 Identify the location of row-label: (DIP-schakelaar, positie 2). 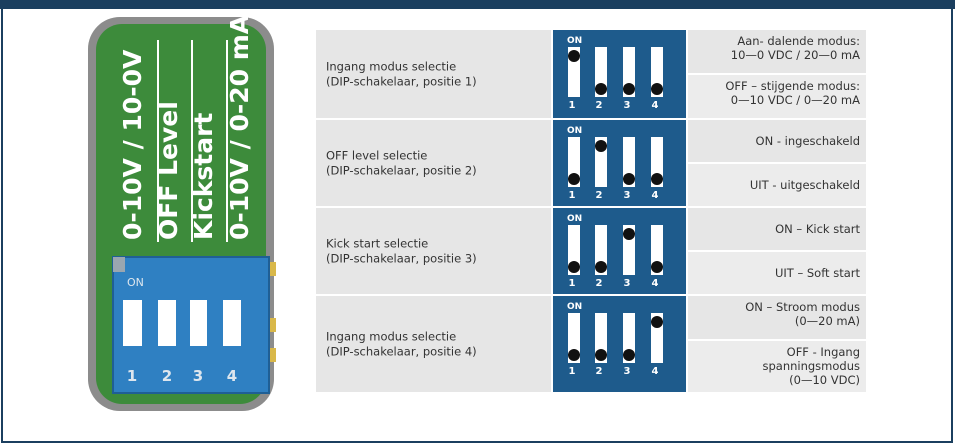
(401, 171).